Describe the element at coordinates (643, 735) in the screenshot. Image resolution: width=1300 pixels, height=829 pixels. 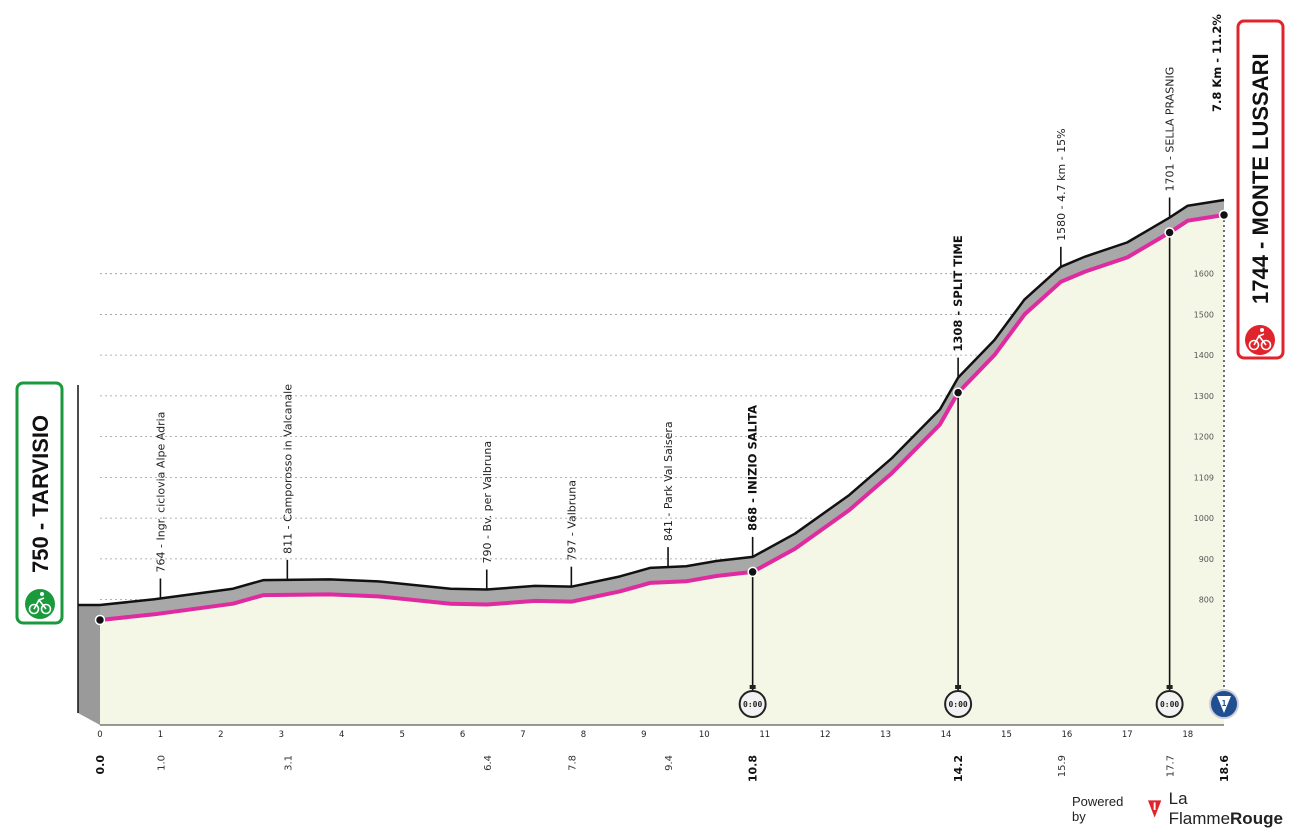
I see `km-tick-label: 9` at that location.